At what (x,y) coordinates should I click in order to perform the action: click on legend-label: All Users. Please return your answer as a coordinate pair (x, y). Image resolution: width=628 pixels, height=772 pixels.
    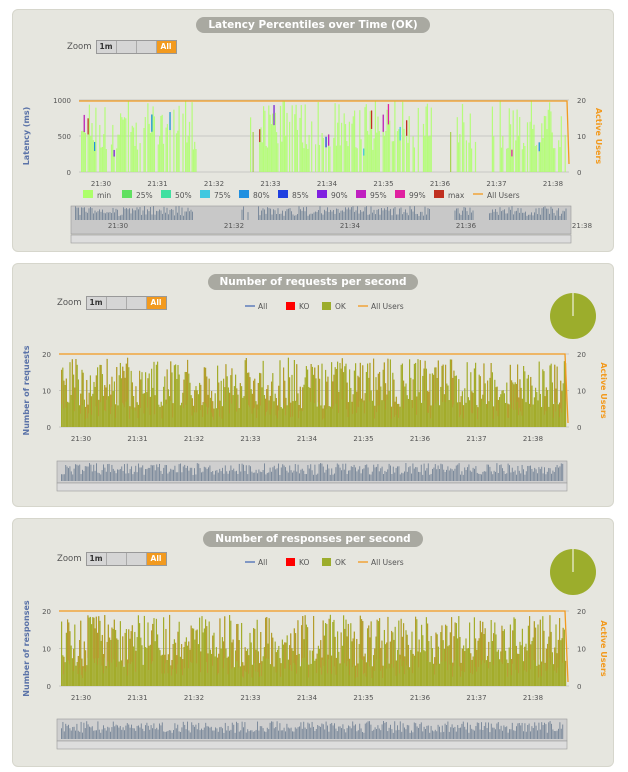
    Looking at the image, I should click on (387, 562).